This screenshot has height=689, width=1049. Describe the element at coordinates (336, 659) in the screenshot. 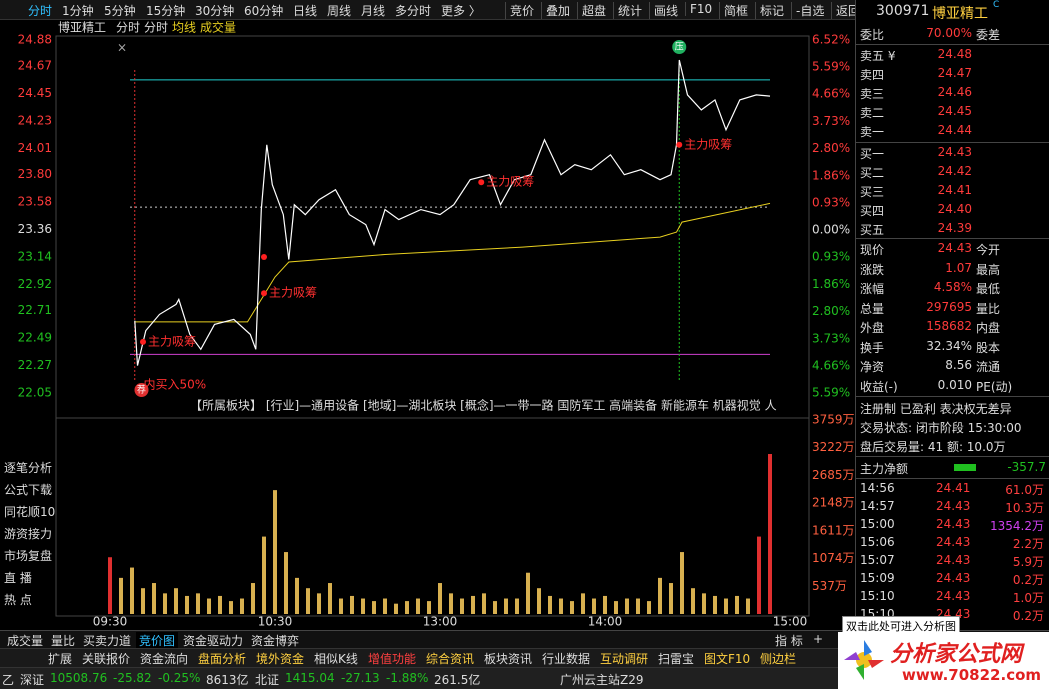

I see `function-button: 相似K线` at that location.